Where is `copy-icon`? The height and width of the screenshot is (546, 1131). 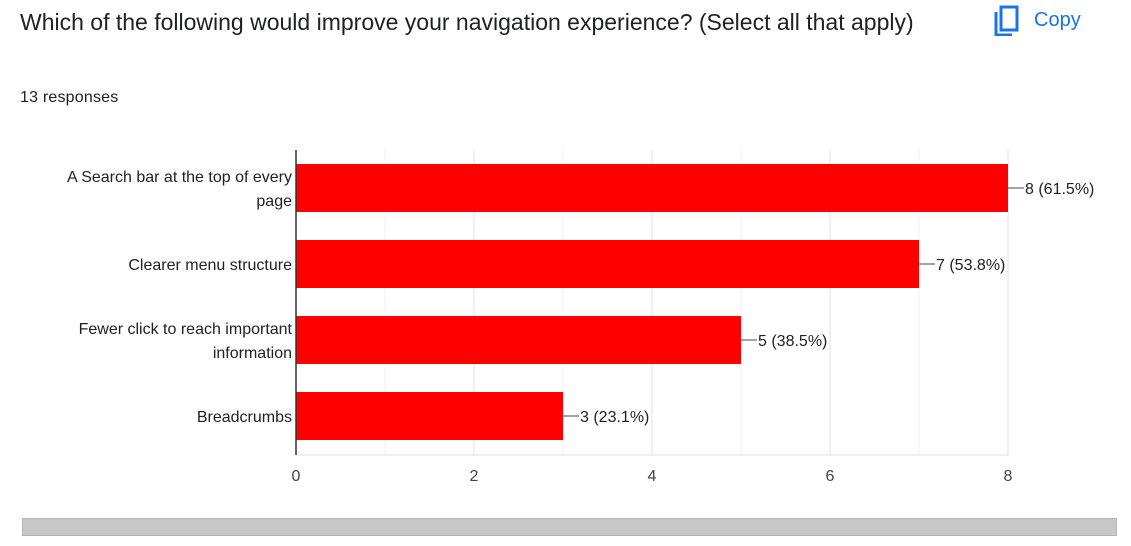
copy-icon is located at coordinates (1006, 20).